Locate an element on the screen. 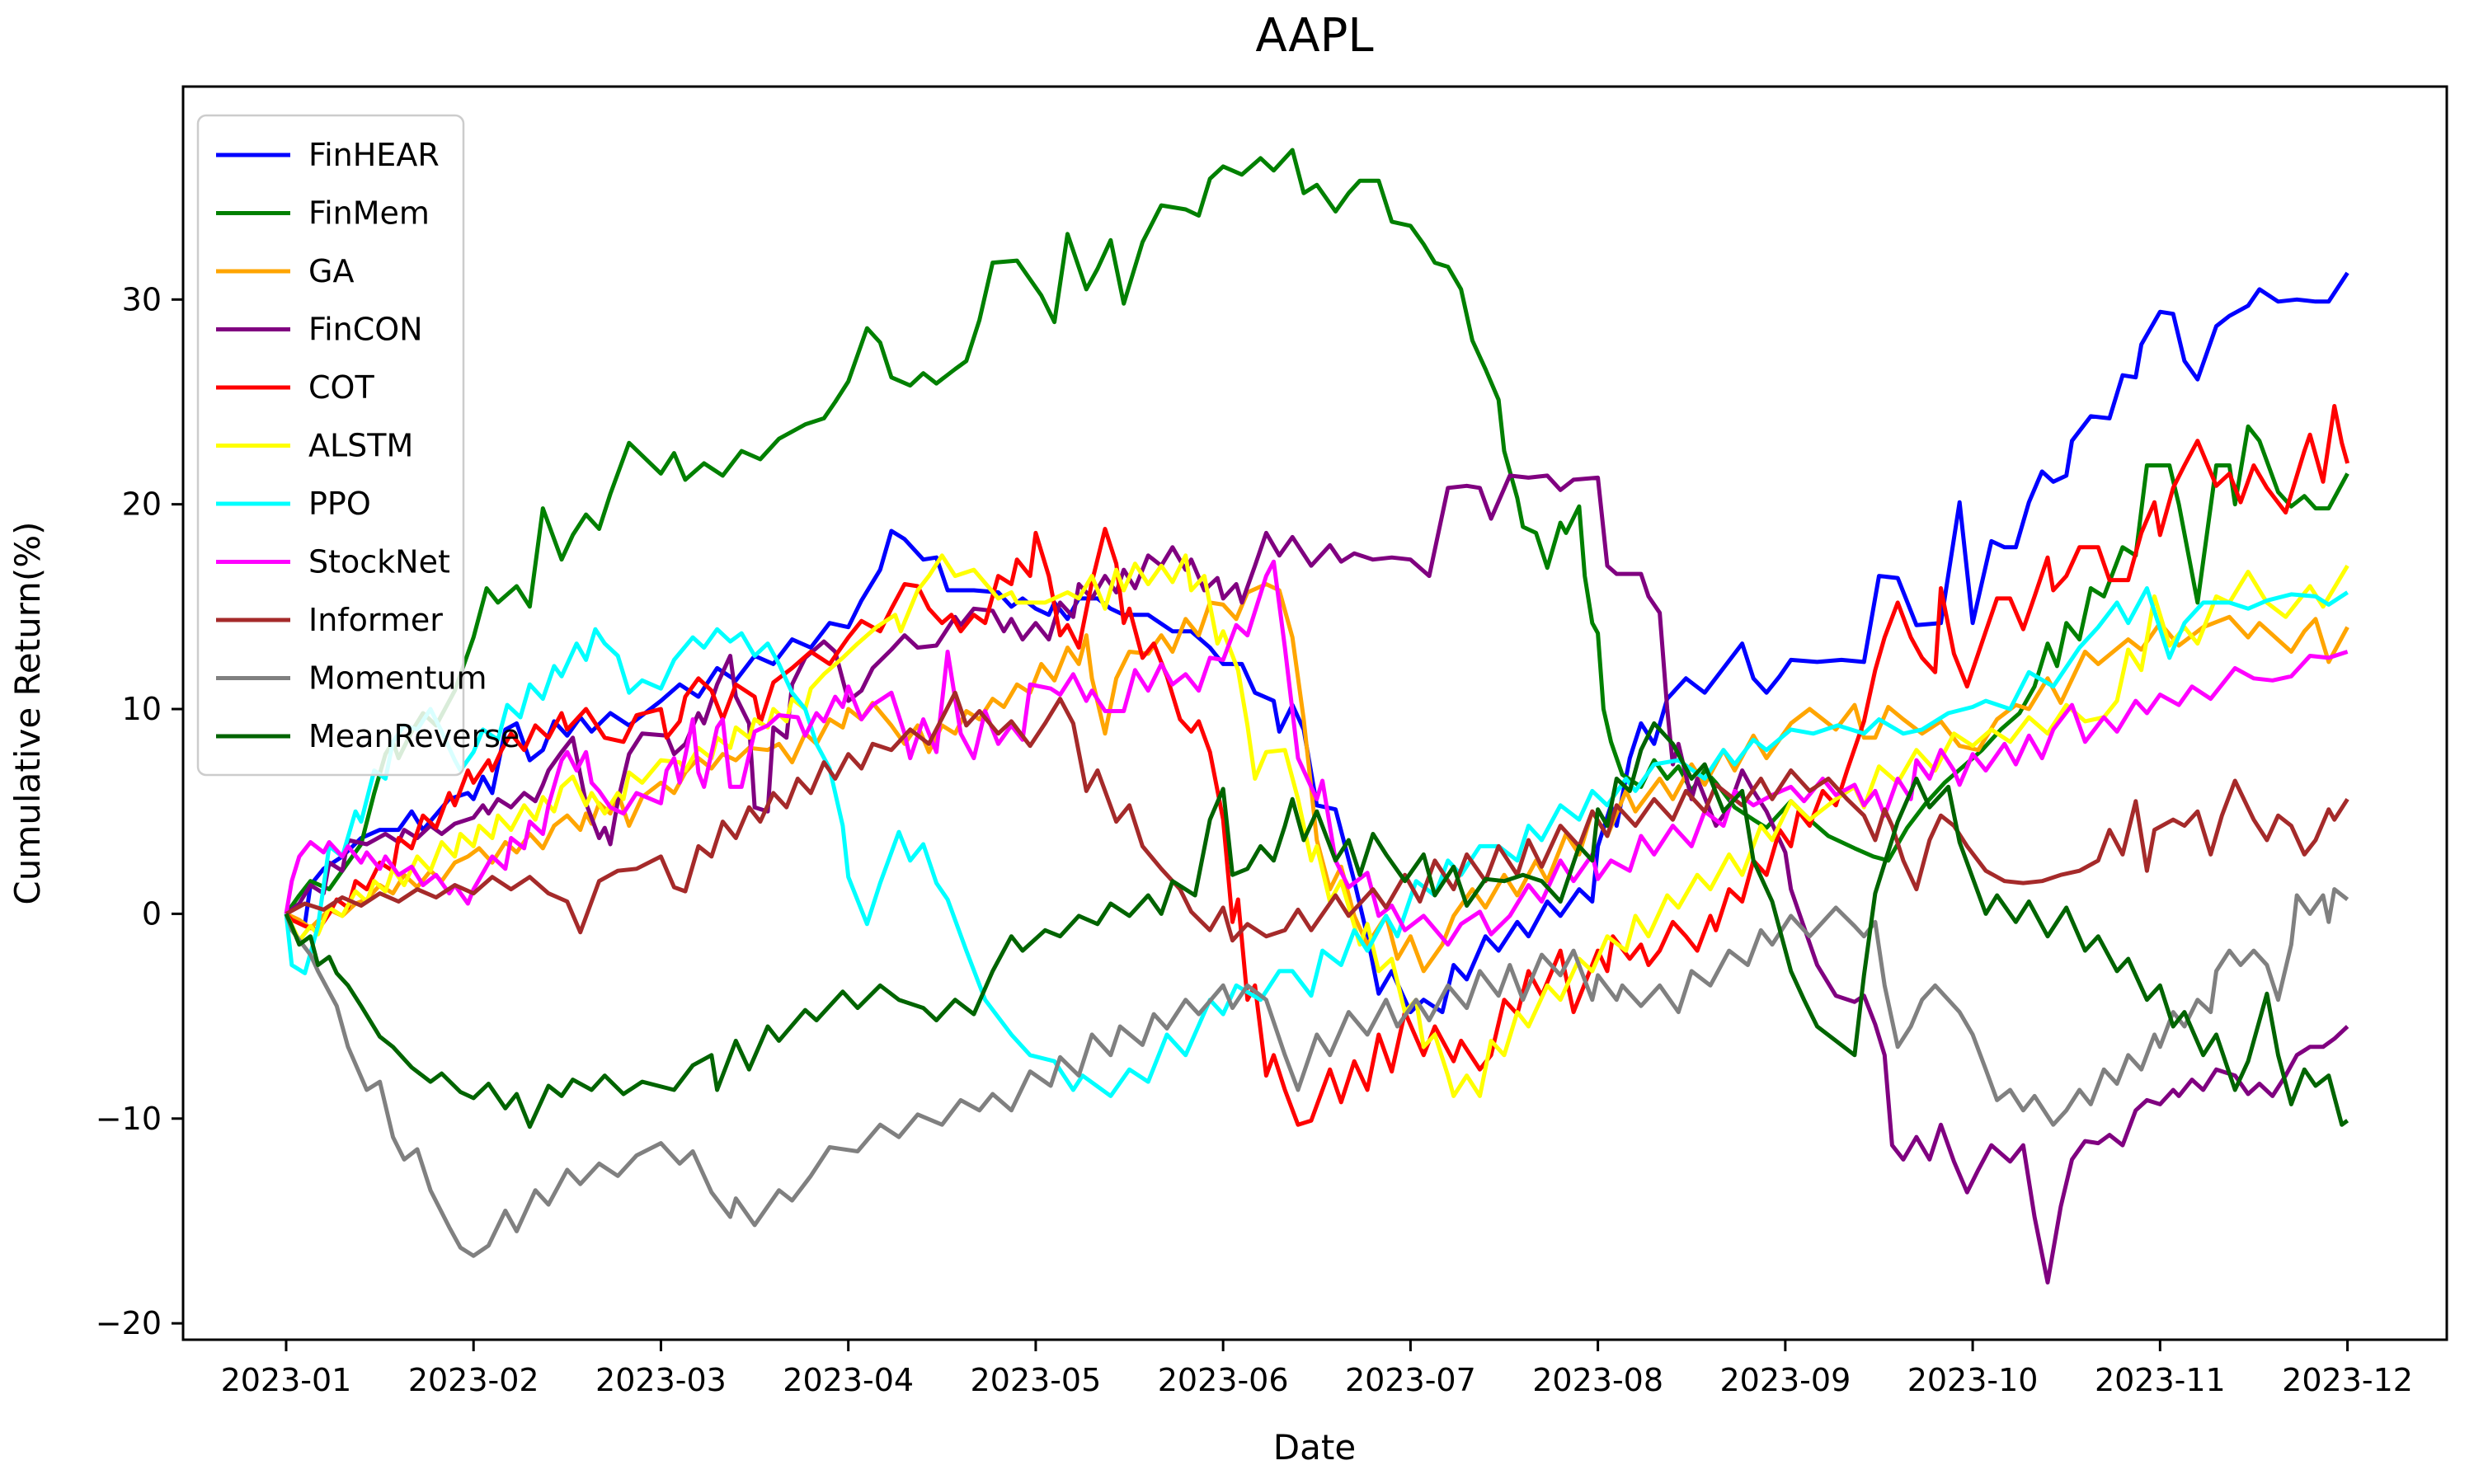 The height and width of the screenshot is (1484, 2474). x-tick-label: 2023-08 is located at coordinates (1597, 1380).